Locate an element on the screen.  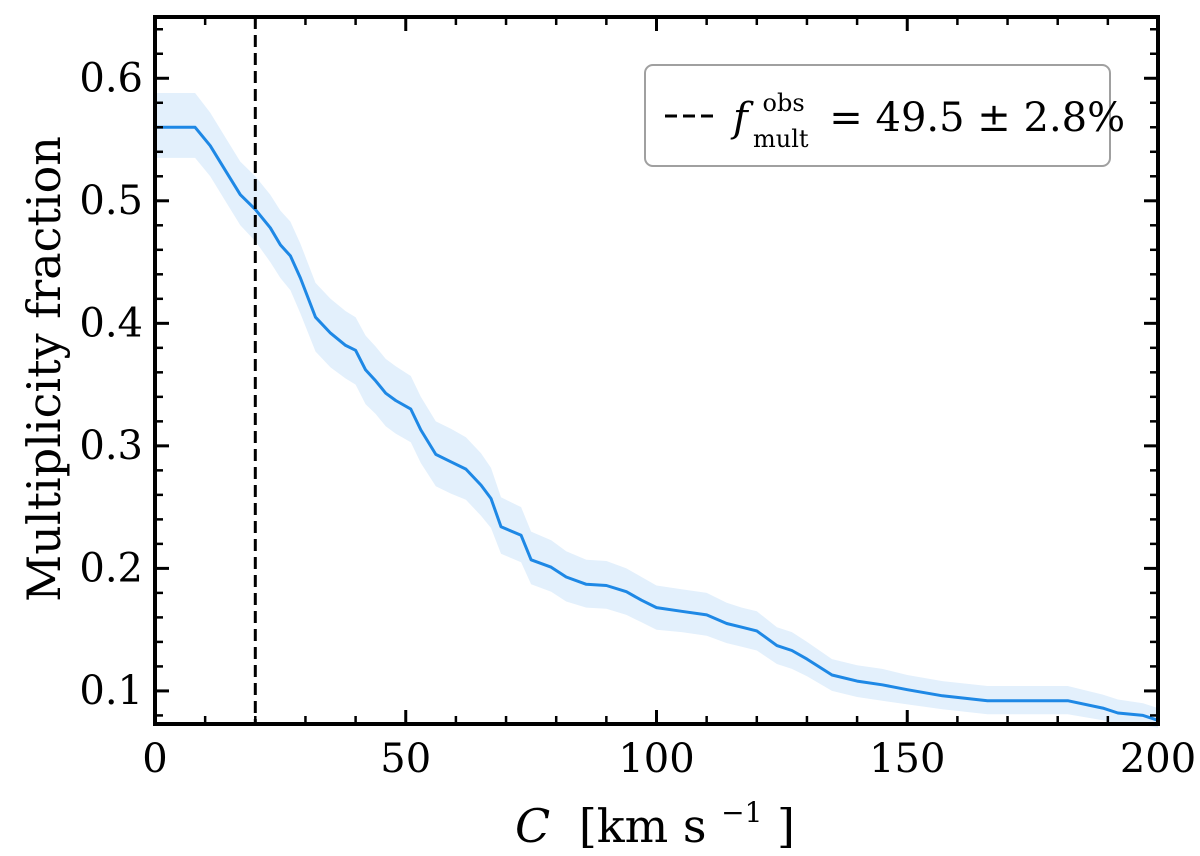
x-axis-unit-close: ] is located at coordinates (786, 826).